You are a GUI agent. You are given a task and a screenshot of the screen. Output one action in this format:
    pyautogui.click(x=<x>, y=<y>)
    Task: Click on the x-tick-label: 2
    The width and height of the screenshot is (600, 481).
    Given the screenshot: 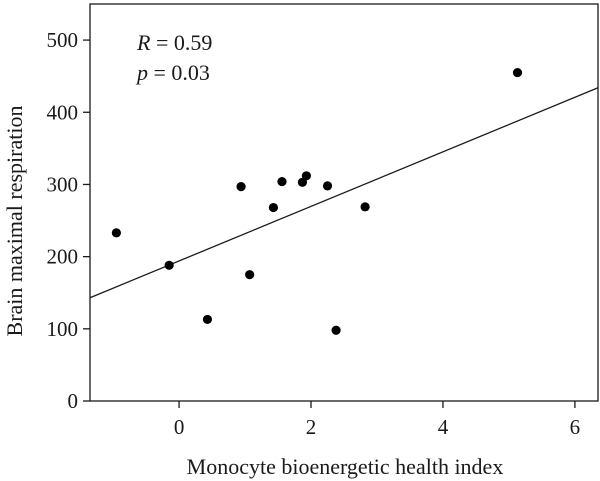 What is the action you would take?
    pyautogui.click(x=311, y=427)
    